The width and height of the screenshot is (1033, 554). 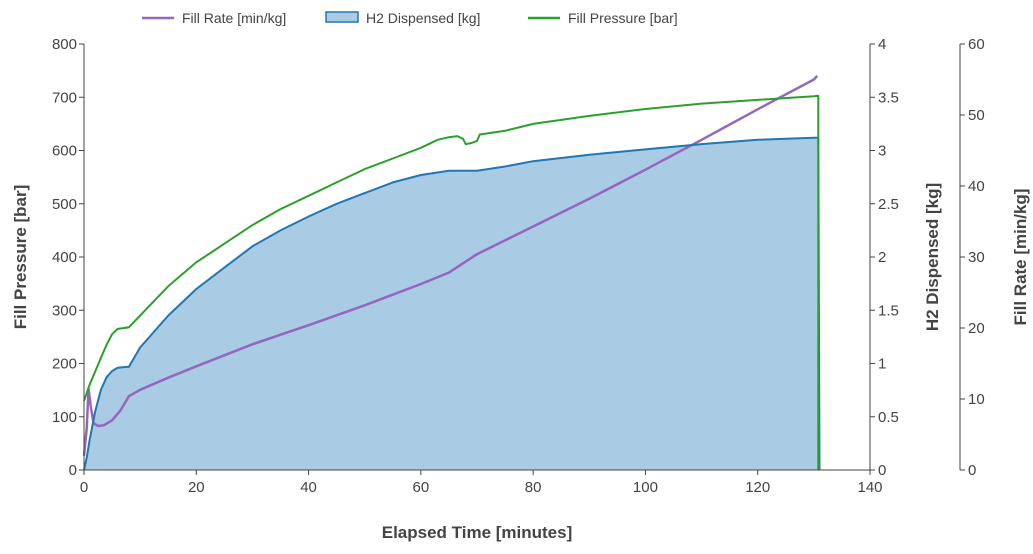 What do you see at coordinates (64, 204) in the screenshot?
I see `y-left-tick-label: 500` at bounding box center [64, 204].